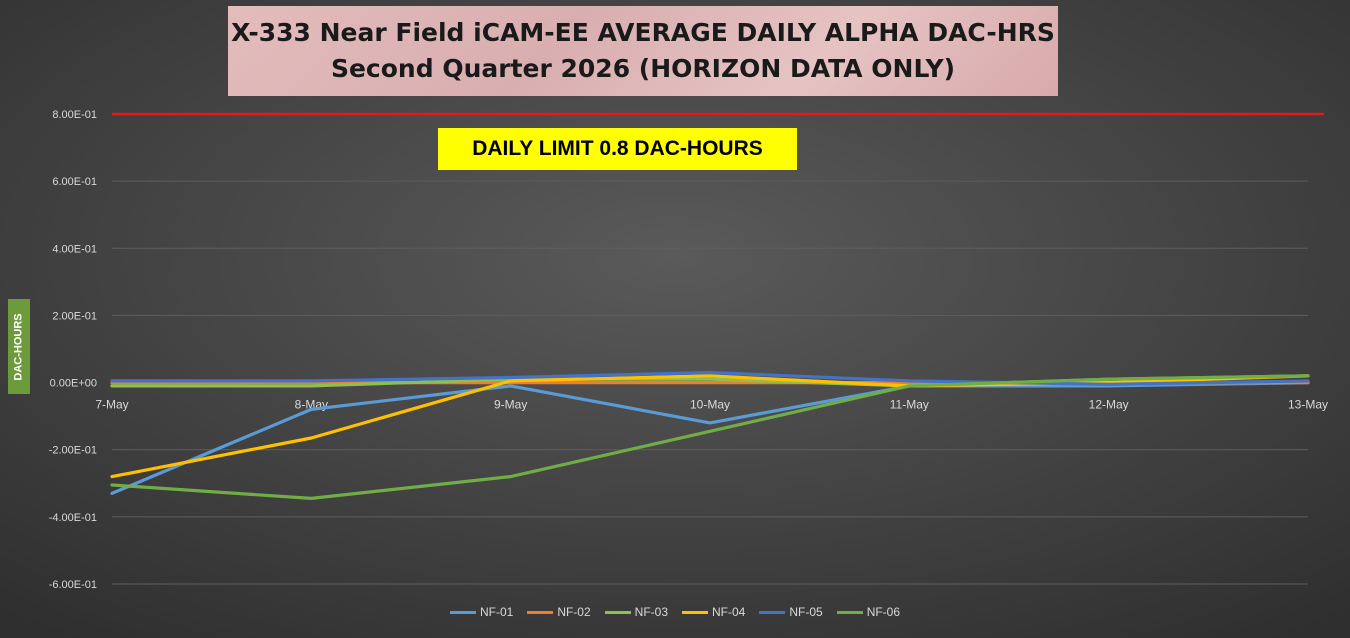 This screenshot has height=638, width=1350. I want to click on legend-item-nf-01: NF-01, so click(481, 612).